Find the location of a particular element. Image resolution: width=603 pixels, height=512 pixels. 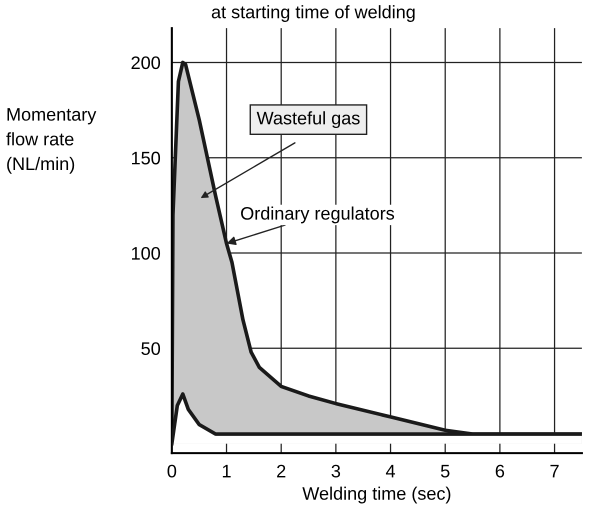

annotation: Wasteful gas is located at coordinates (308, 119).